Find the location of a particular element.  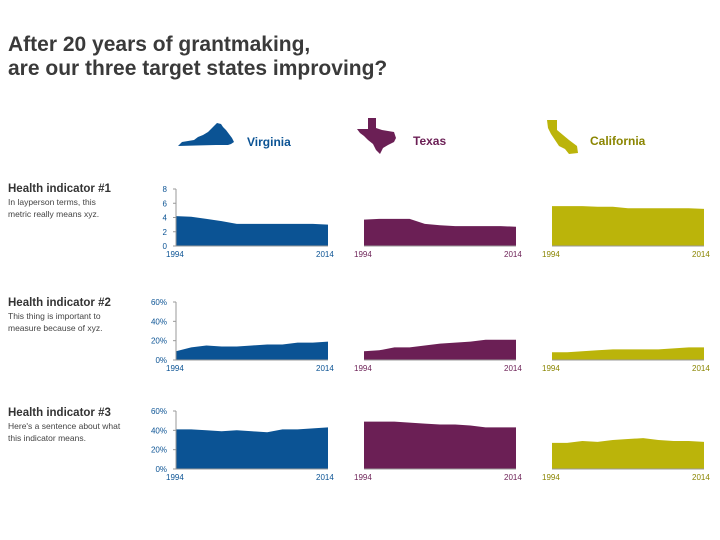

y-tick-label-virginia-indicator-1: 4 is located at coordinates (165, 218).